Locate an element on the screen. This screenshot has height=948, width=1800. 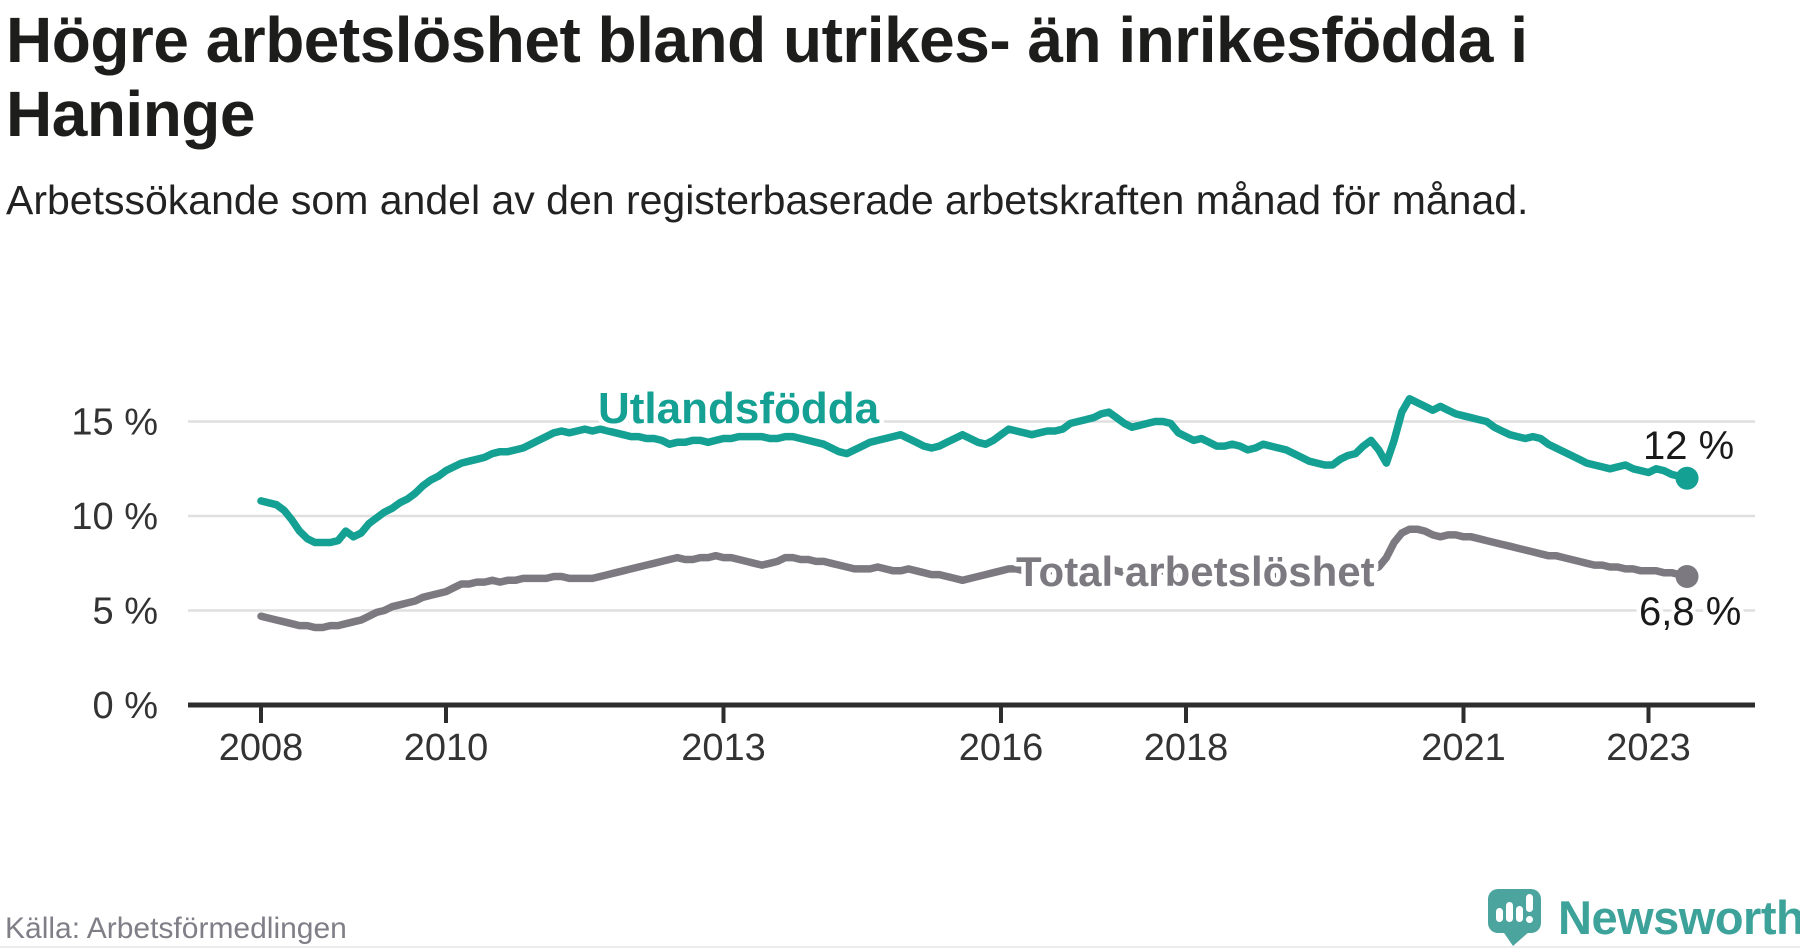
y-tick-label: 10 % is located at coordinates (114, 517).